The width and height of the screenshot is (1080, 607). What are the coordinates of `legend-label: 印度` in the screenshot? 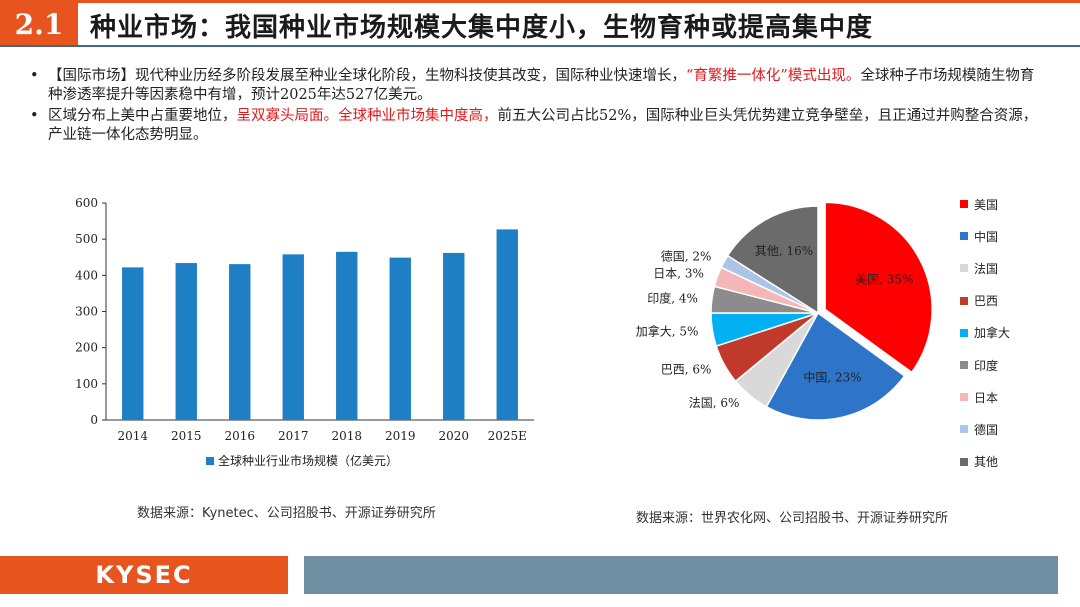 It's located at (986, 365).